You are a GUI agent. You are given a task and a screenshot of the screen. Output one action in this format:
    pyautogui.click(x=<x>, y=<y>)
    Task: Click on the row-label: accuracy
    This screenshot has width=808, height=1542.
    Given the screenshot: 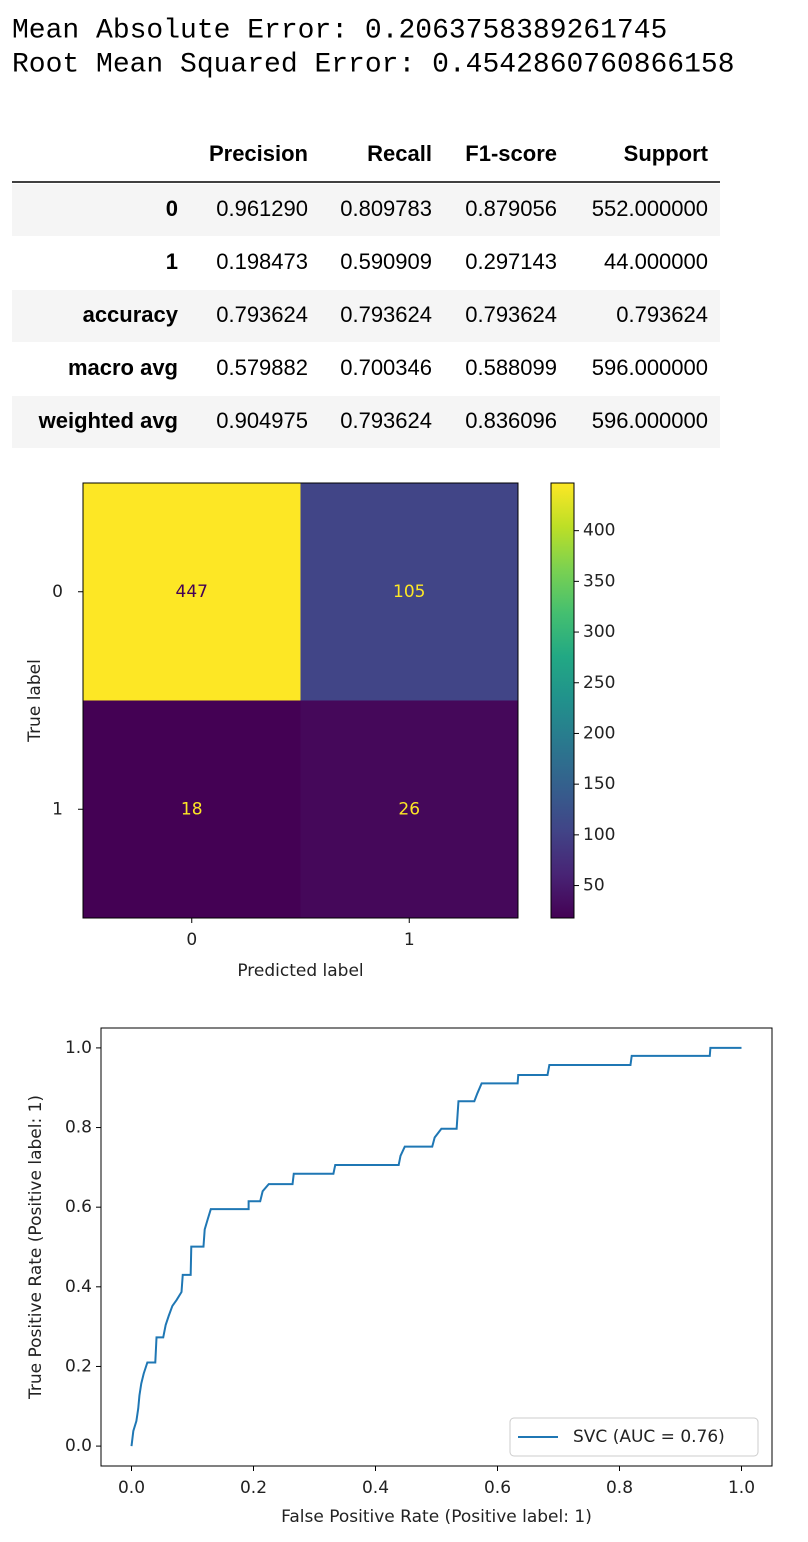 What is the action you would take?
    pyautogui.click(x=131, y=314)
    